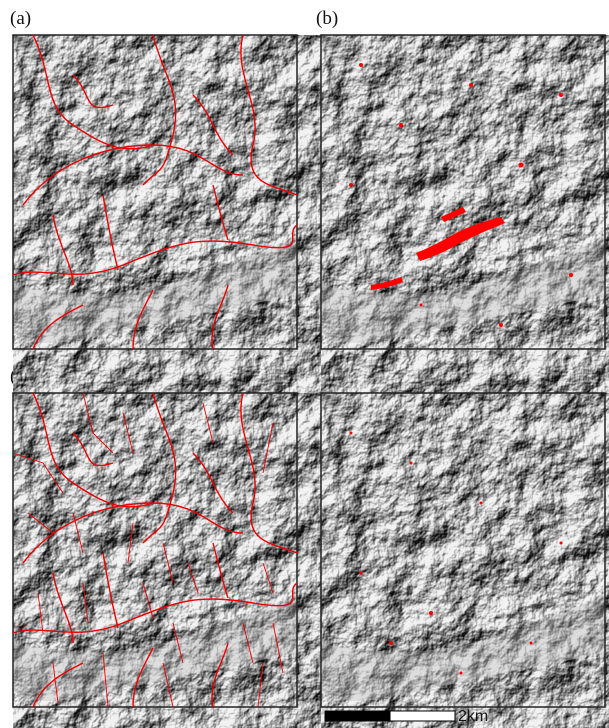  Describe the element at coordinates (327, 18) in the screenshot. I see `panel-label: (b)` at that location.